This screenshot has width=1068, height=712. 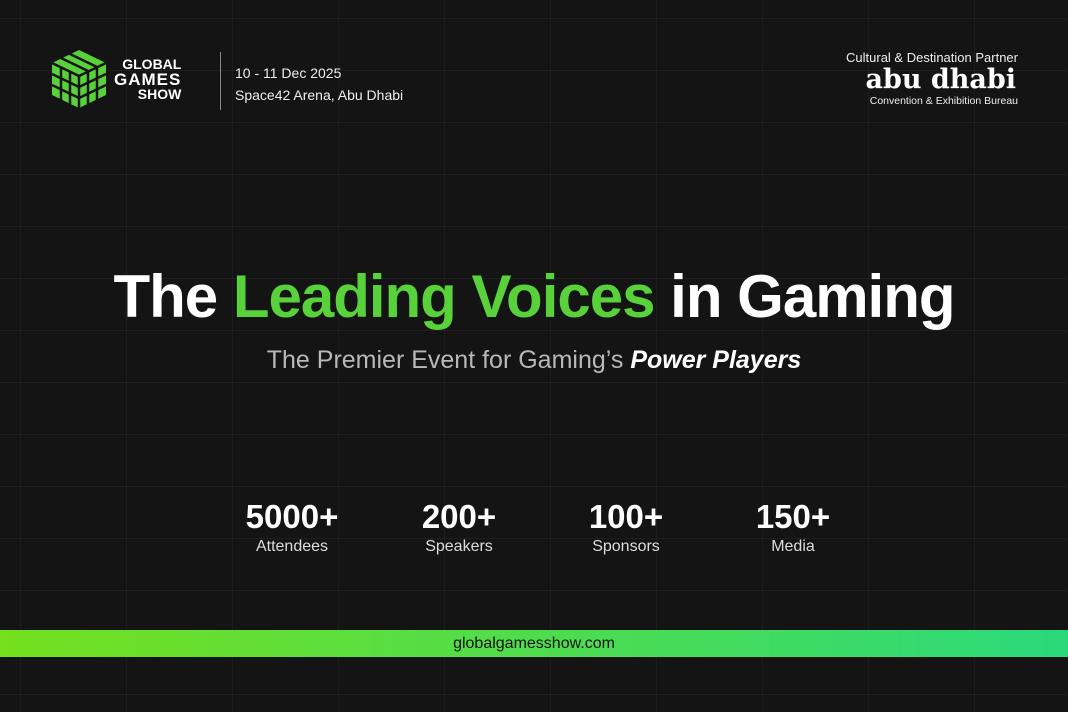 I want to click on logo-line-2: GAMES, so click(x=148, y=79).